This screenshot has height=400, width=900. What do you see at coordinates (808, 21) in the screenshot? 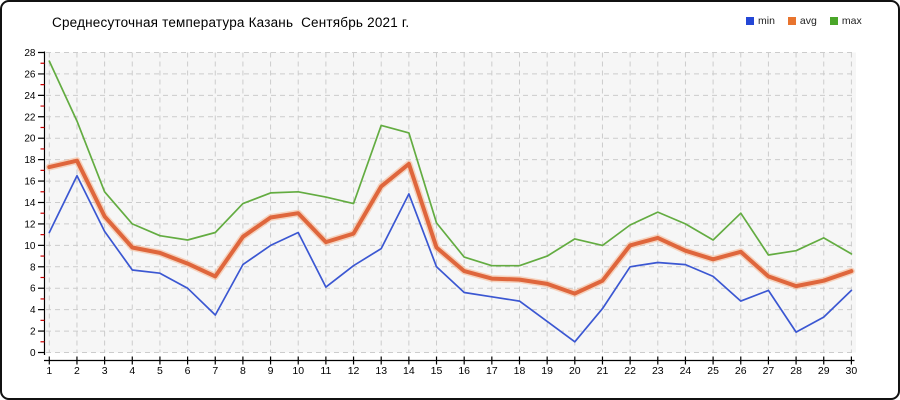
I see `legend-label-avg: avg` at bounding box center [808, 21].